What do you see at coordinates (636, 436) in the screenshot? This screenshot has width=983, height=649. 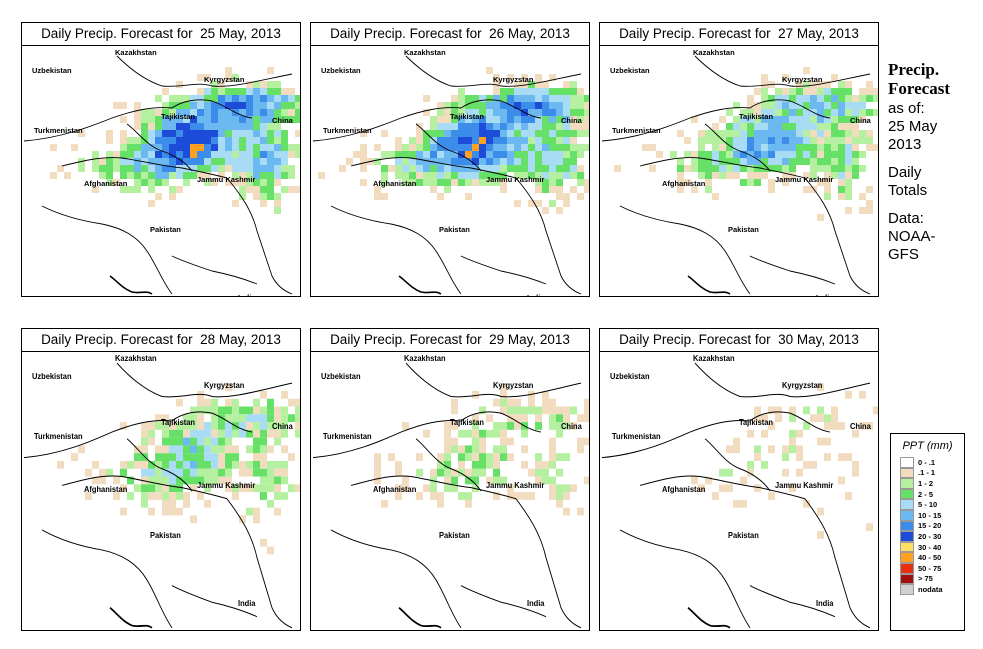 I see `map-label-turkmenistan: Turkmenistan` at bounding box center [636, 436].